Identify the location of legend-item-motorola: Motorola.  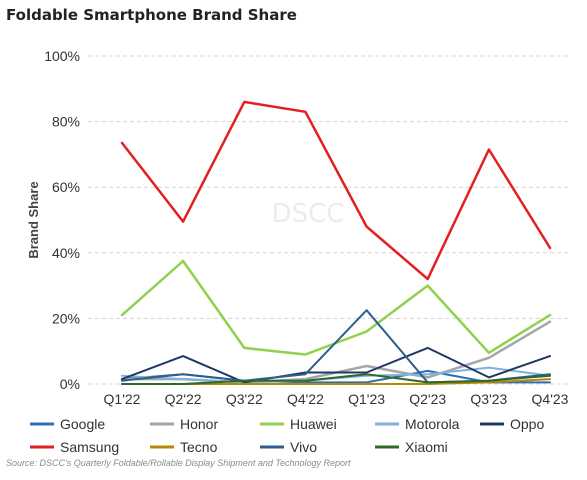
(417, 424).